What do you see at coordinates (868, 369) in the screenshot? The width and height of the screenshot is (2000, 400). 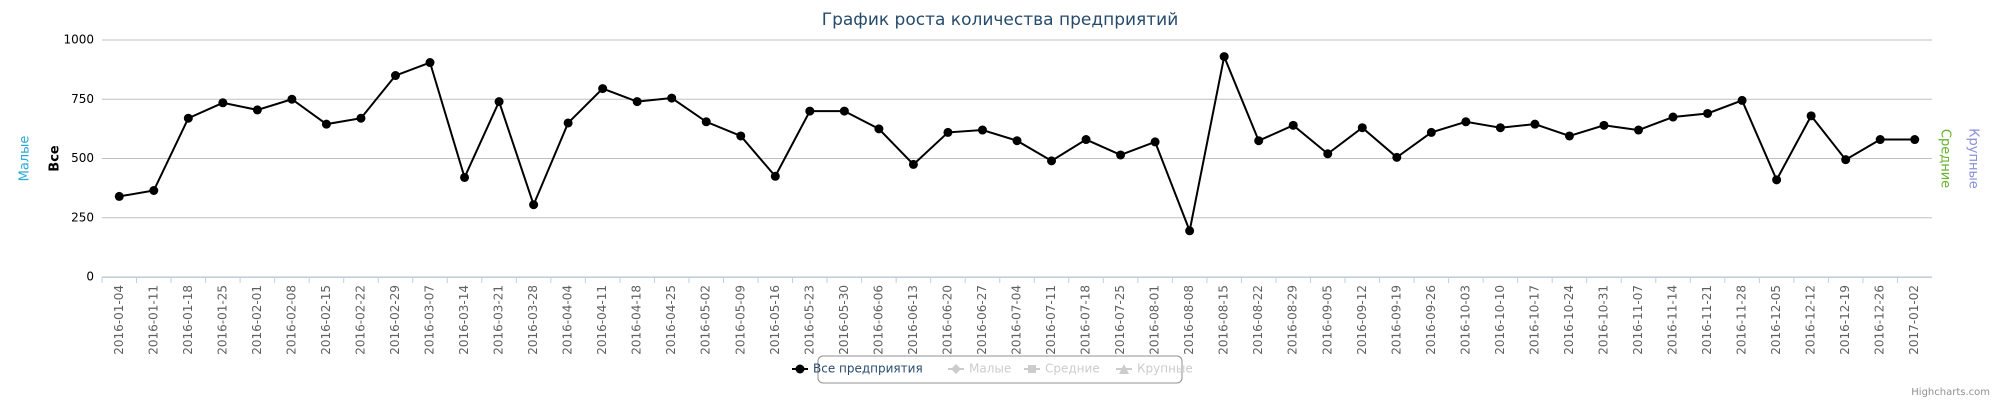 I see `legend-label: Все предприятия` at bounding box center [868, 369].